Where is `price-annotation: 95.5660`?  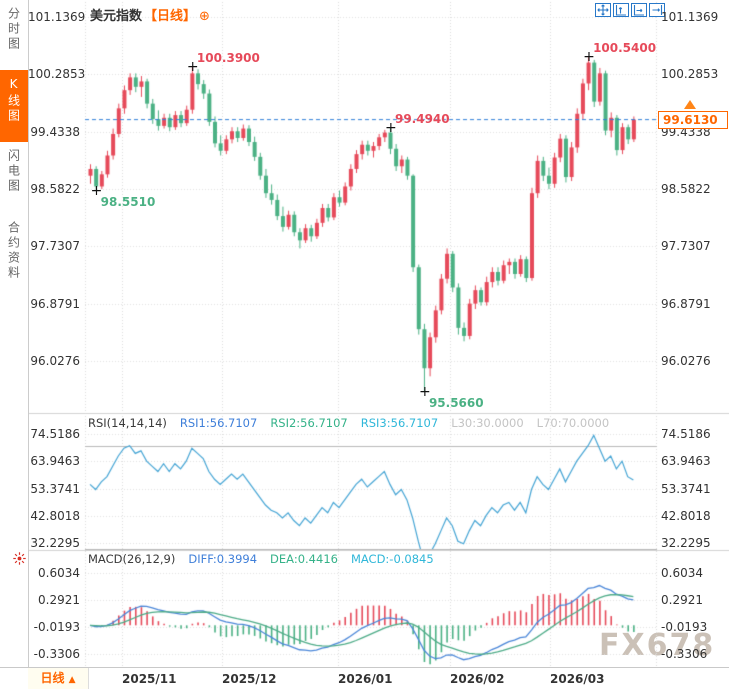
price-annotation: 95.5660 is located at coordinates (456, 403).